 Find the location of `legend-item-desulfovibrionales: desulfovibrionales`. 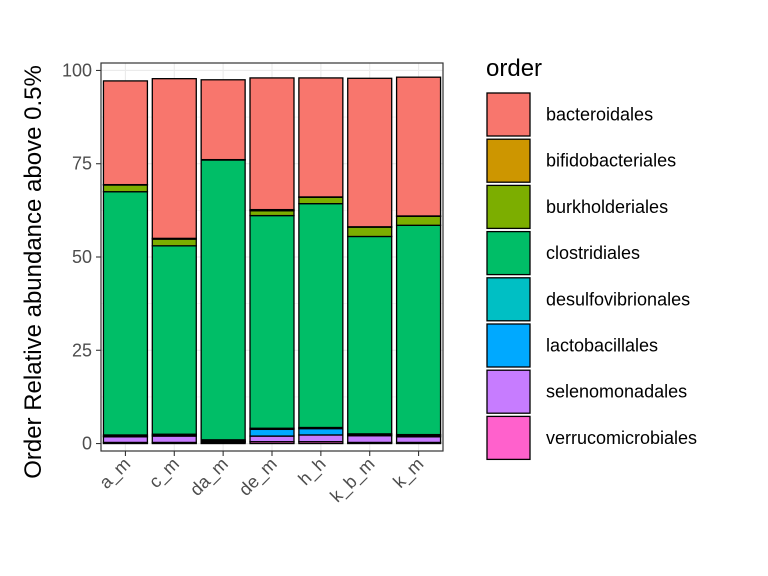

legend-item-desulfovibrionales: desulfovibrionales is located at coordinates (588, 299).